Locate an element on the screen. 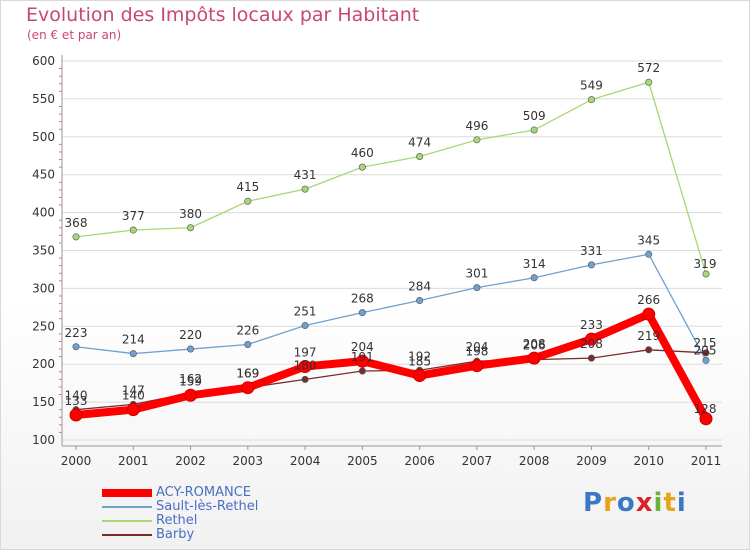  data-label: 314 is located at coordinates (534, 264).